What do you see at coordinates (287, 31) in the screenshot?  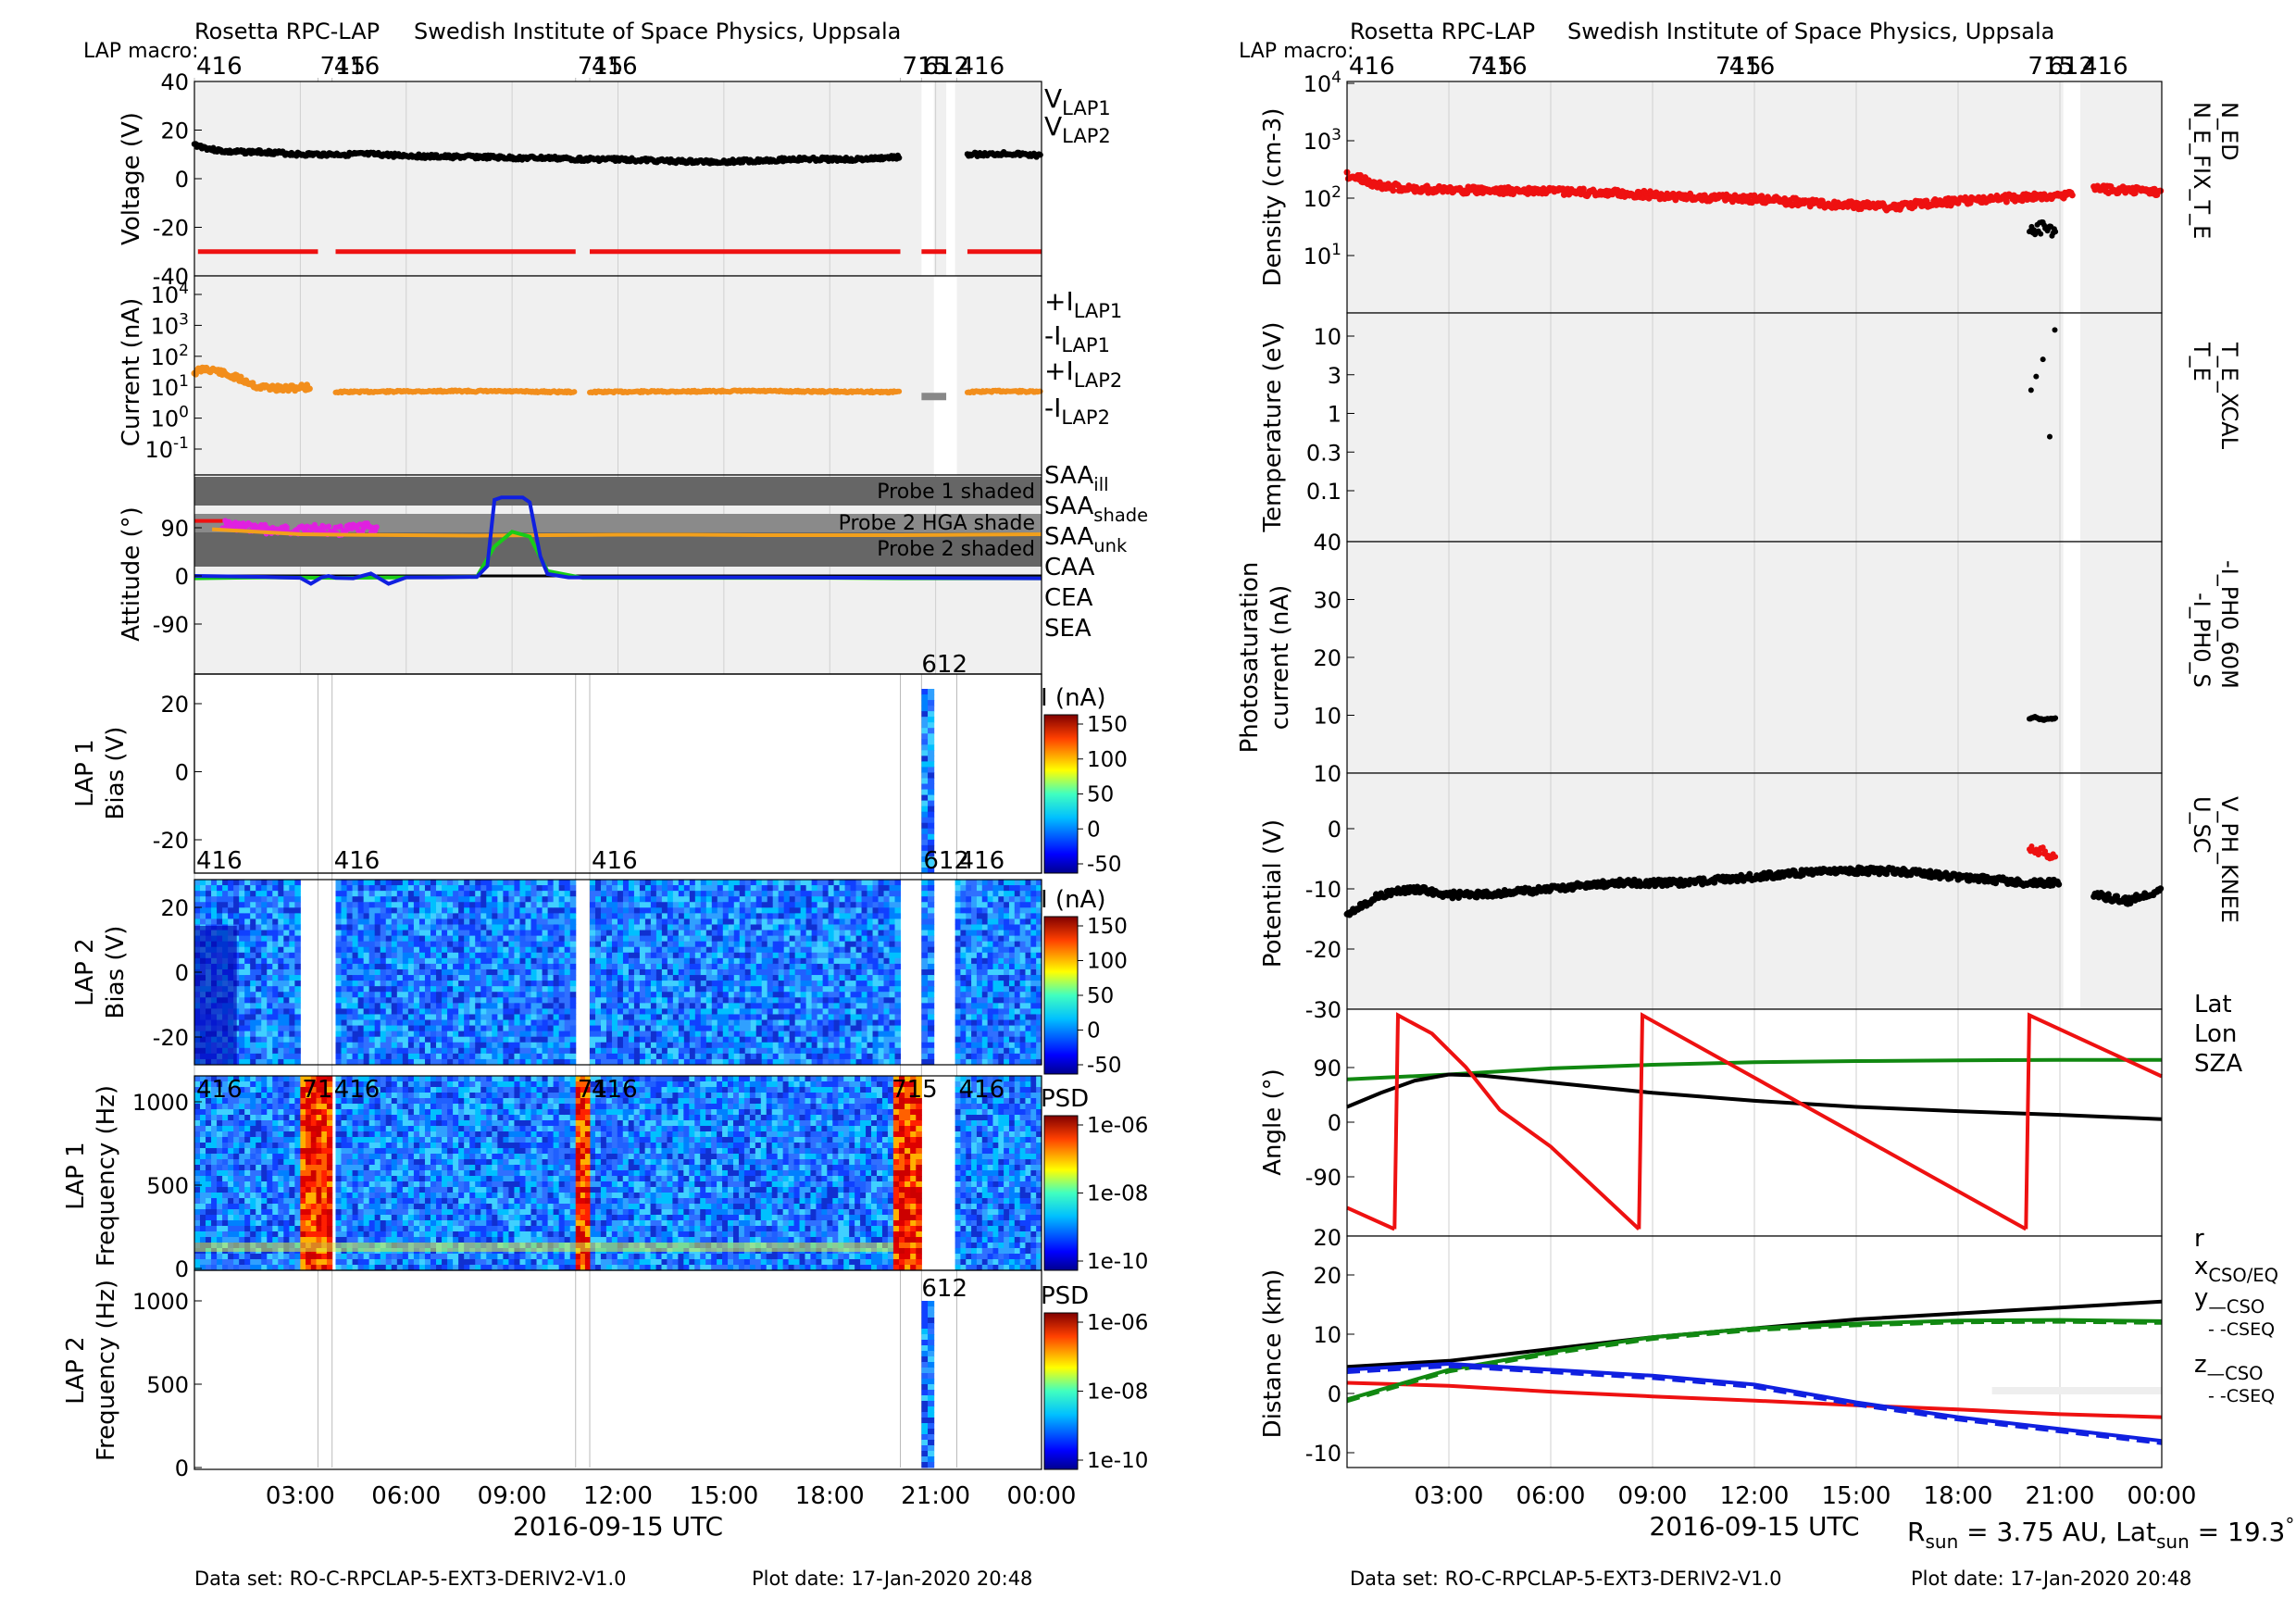 I see `left-instrument-label: Rosetta RPC-LAP` at bounding box center [287, 31].